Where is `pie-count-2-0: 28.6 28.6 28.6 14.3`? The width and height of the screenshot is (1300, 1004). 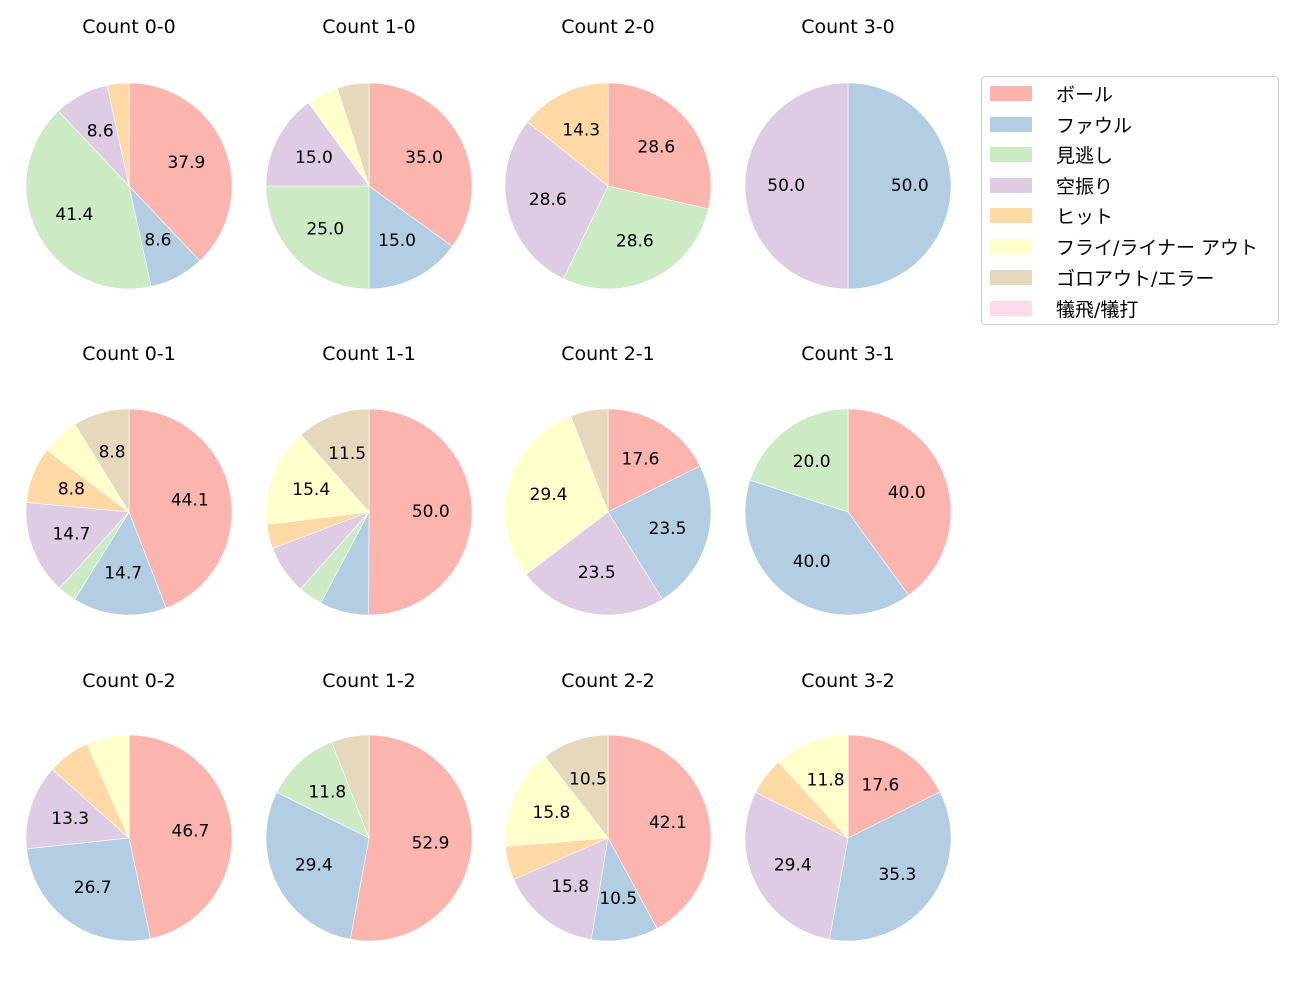 pie-count-2-0: 28.6 28.6 28.6 14.3 is located at coordinates (608, 186).